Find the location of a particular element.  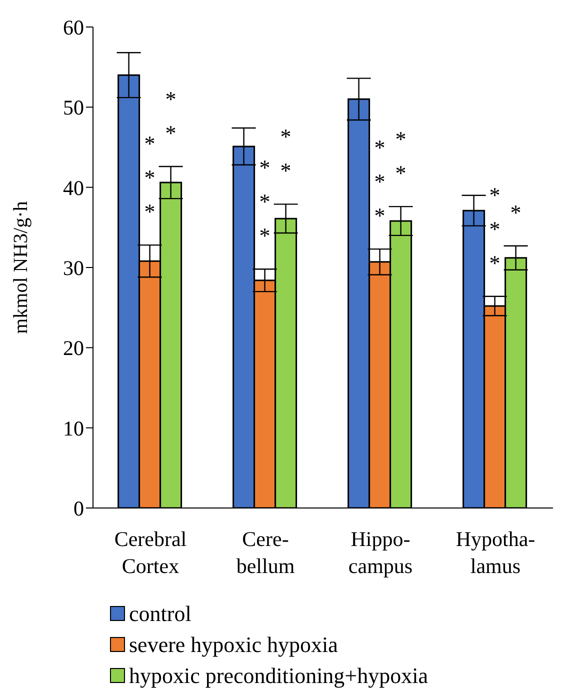

legend-label: control is located at coordinates (160, 613).